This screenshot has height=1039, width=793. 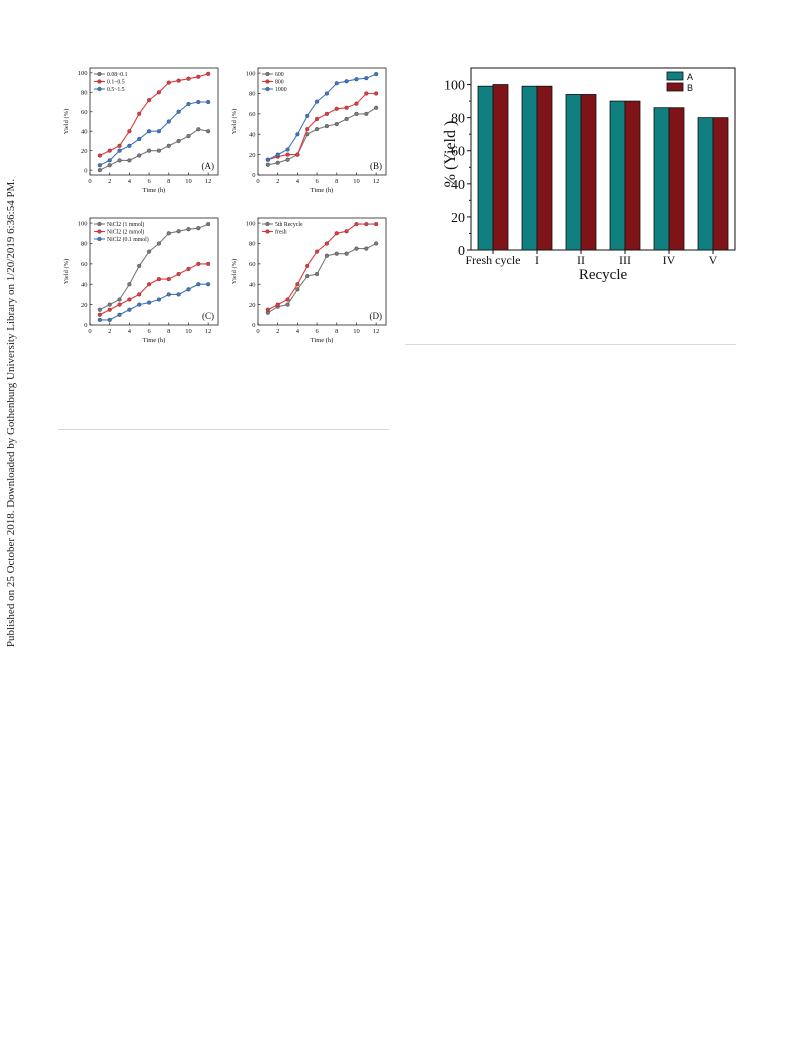 What do you see at coordinates (223, 429) in the screenshot?
I see `divider-left` at bounding box center [223, 429].